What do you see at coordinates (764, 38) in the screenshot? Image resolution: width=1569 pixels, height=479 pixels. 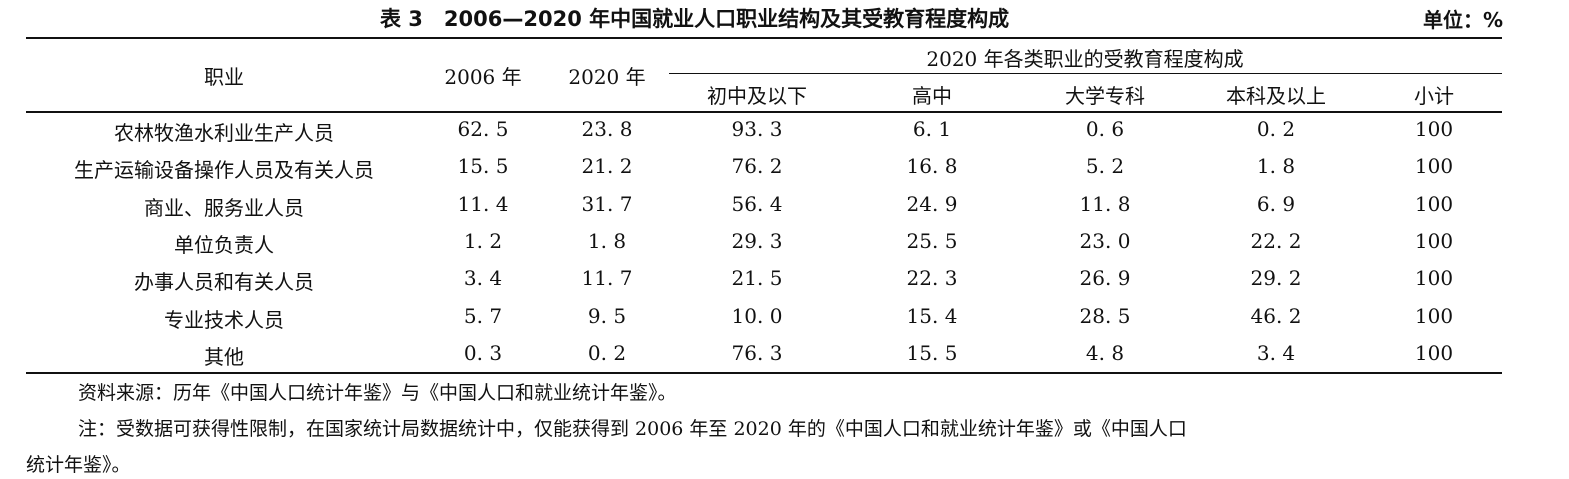 I see `top-rule` at bounding box center [764, 38].